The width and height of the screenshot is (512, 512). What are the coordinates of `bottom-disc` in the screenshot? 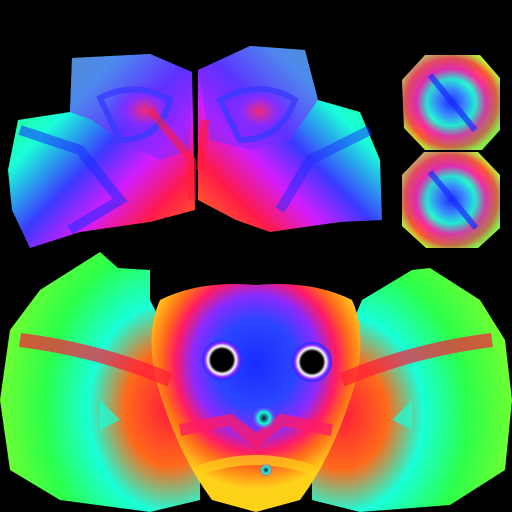 It's located at (451, 200).